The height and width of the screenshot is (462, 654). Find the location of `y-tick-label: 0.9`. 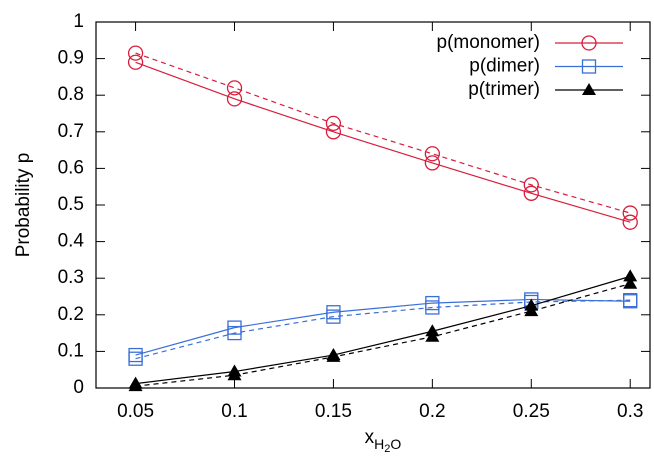

y-tick-label: 0.9 is located at coordinates (71, 58).